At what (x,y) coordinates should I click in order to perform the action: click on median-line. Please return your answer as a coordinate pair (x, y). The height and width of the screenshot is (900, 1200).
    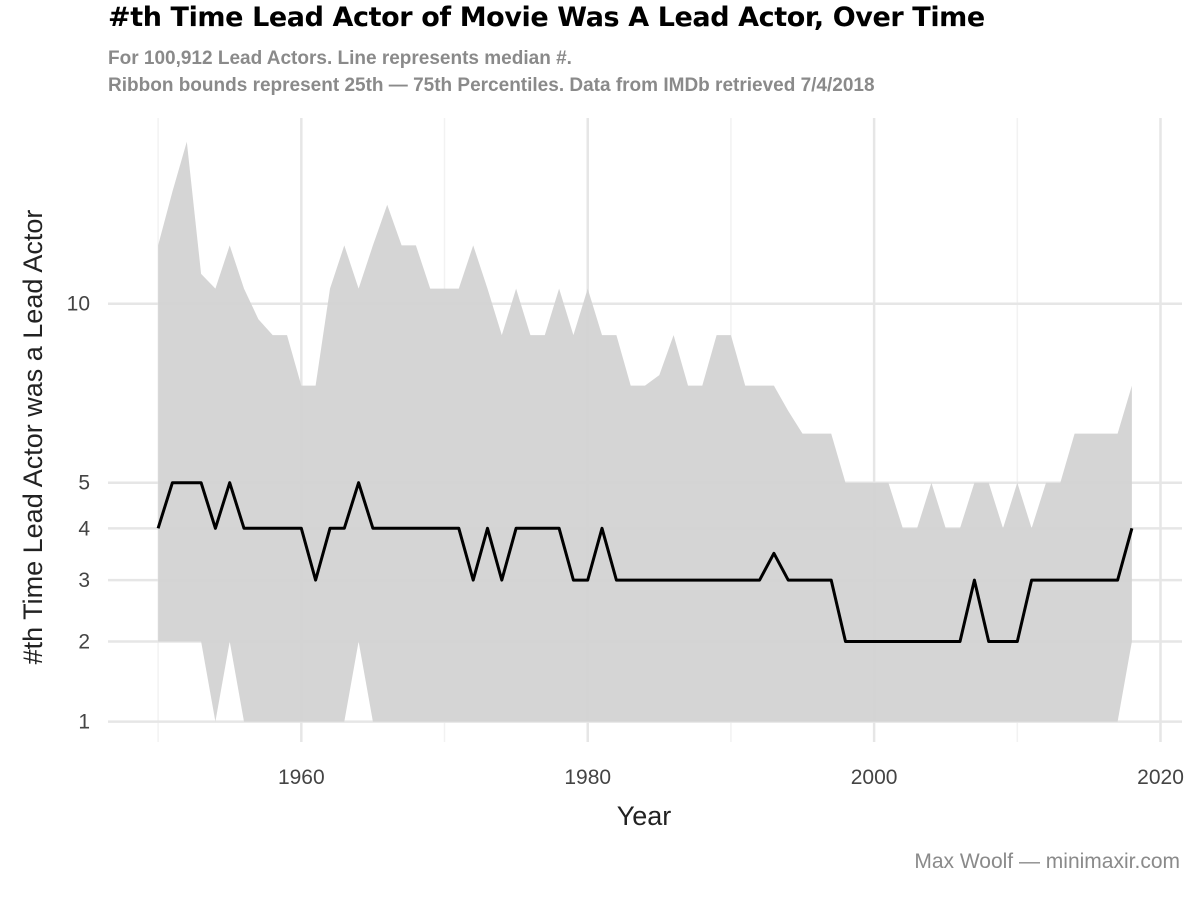
    Looking at the image, I should click on (645, 562).